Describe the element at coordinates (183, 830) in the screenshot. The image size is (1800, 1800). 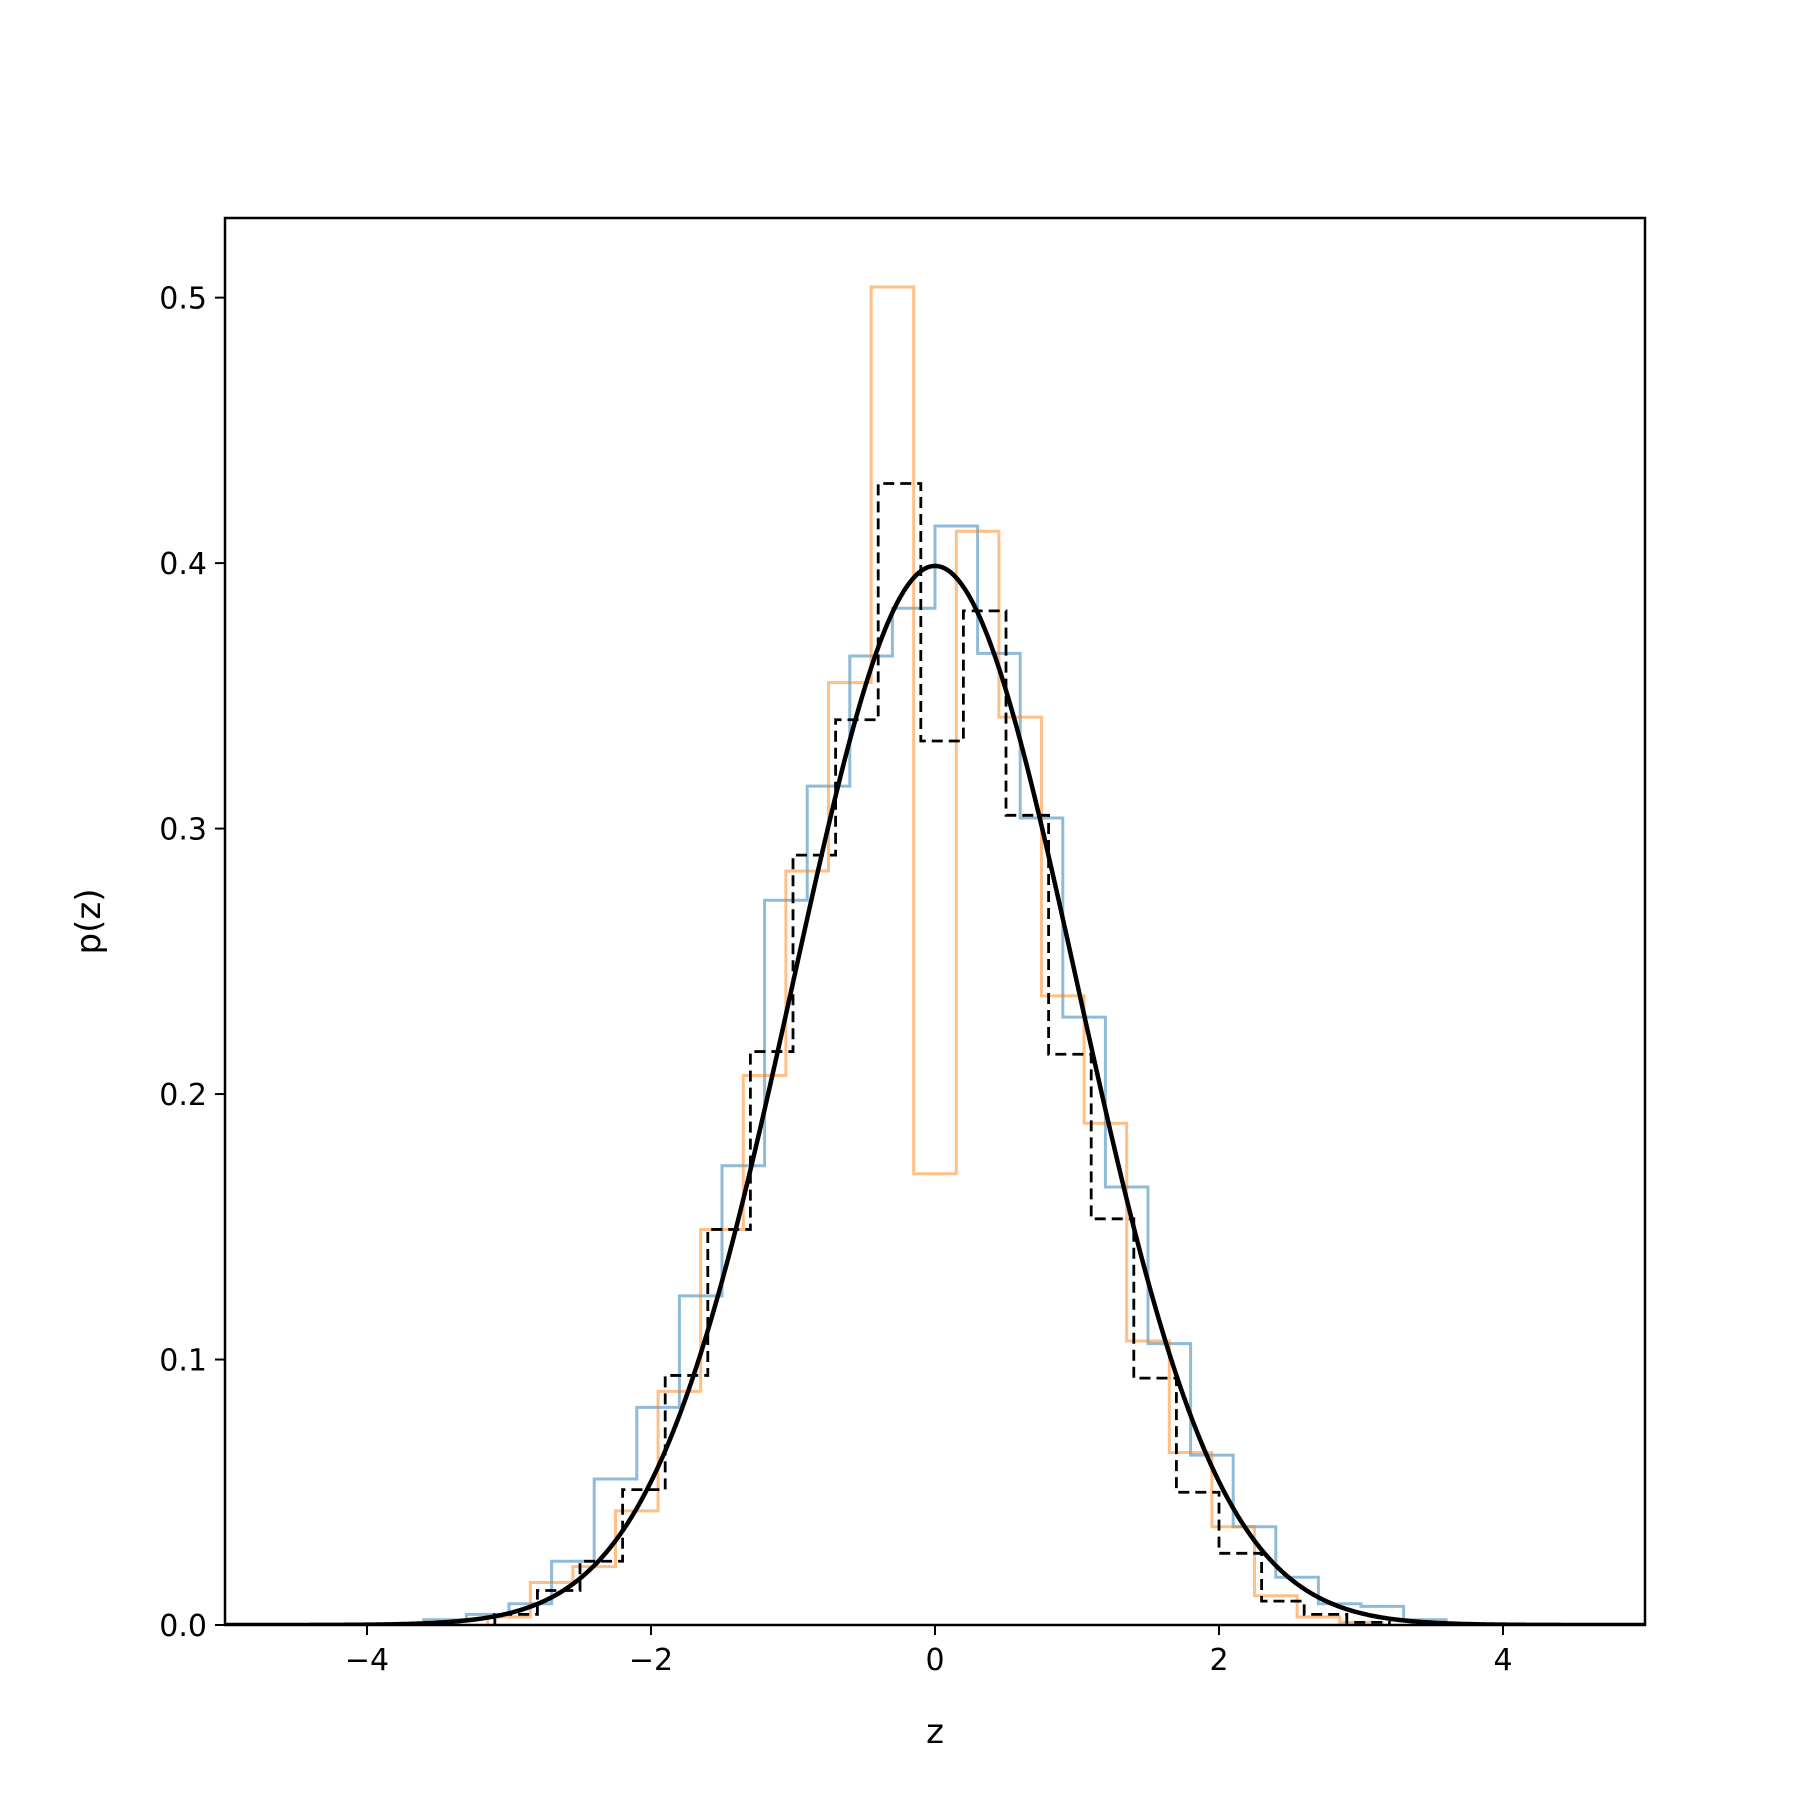
I see `y-tick-label: 0.3` at that location.